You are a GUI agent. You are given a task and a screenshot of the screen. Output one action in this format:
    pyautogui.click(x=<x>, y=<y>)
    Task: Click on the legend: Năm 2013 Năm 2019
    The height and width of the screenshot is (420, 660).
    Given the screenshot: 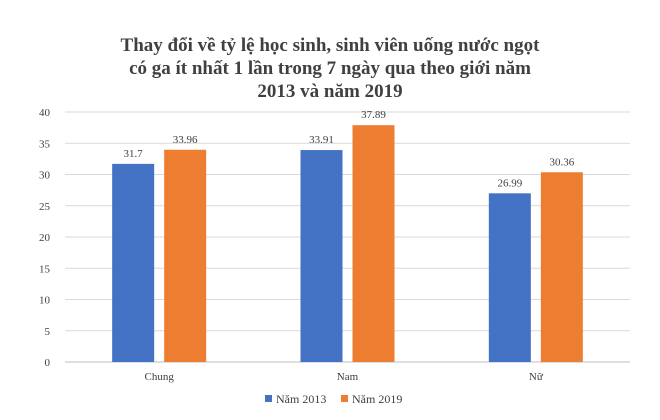 What is the action you would take?
    pyautogui.click(x=333, y=399)
    